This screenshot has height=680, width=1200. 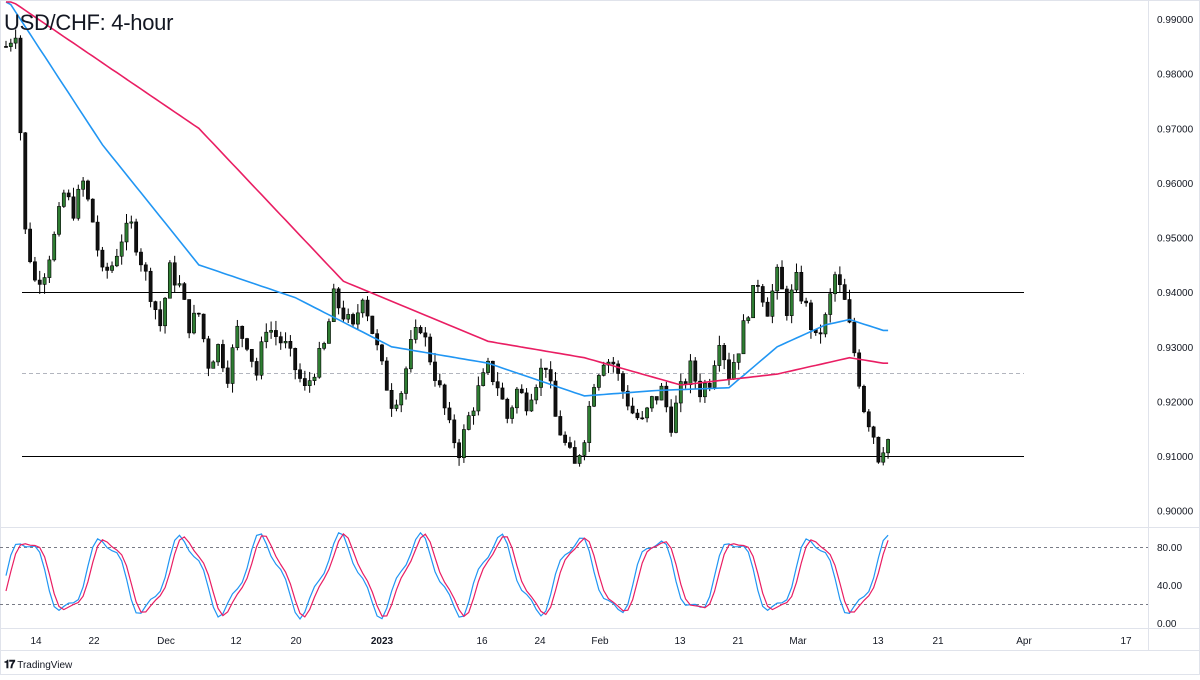 I want to click on time-tick-label: 20, so click(x=296, y=641).